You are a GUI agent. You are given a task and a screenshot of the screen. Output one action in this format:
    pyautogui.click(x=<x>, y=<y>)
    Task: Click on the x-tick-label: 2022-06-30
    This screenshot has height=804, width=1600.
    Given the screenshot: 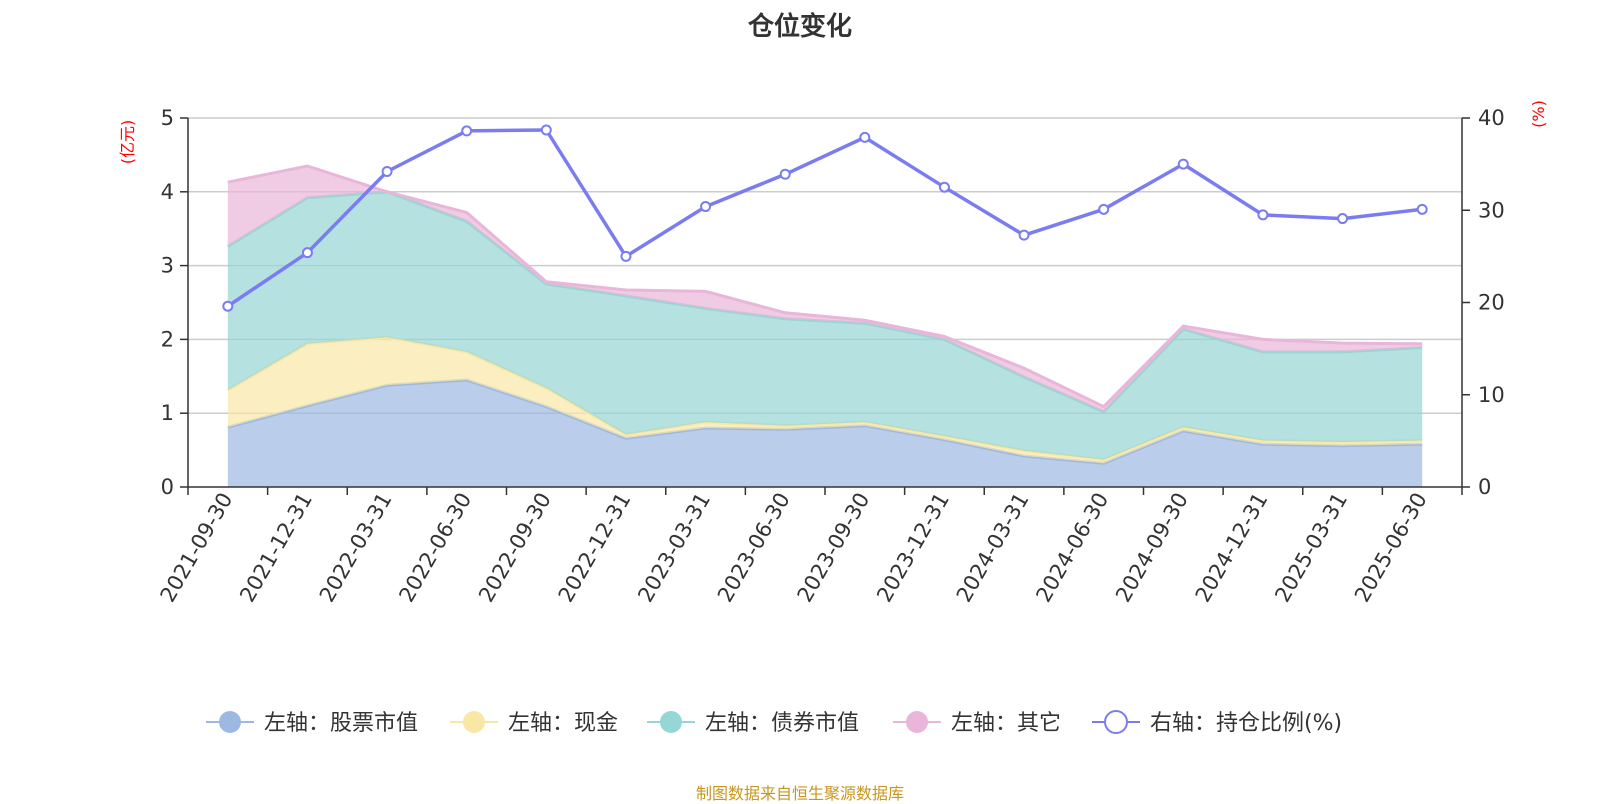 What is the action you would take?
    pyautogui.click(x=435, y=548)
    